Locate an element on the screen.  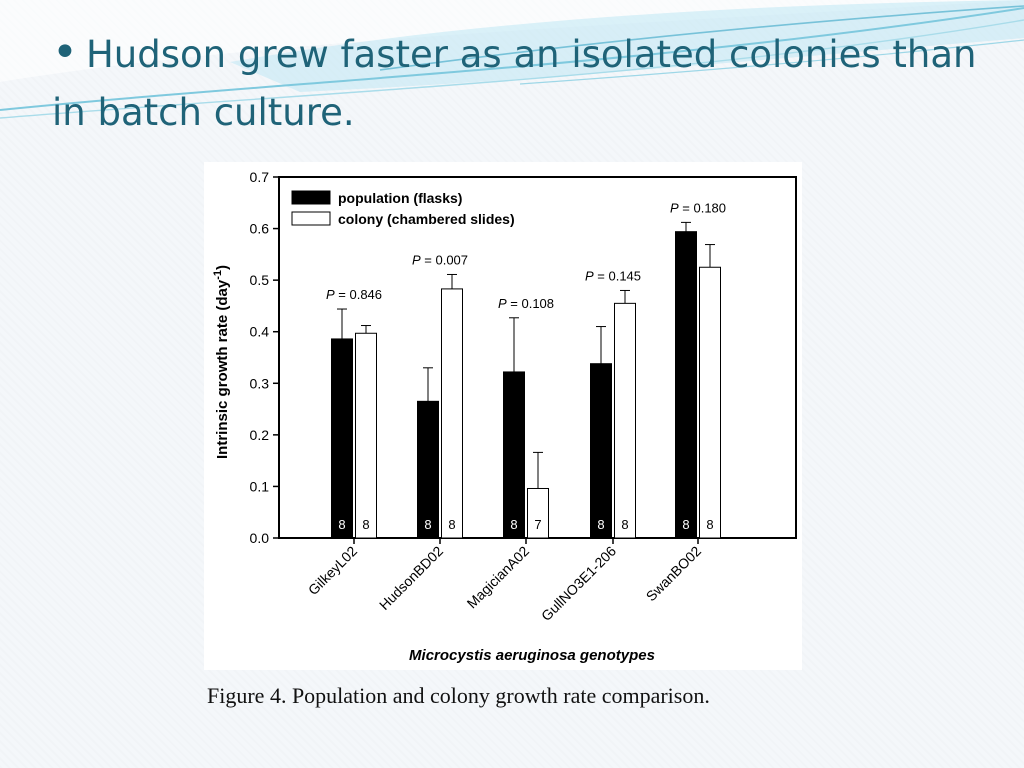
y-axis-label-sup: -1 is located at coordinates (218, 275).